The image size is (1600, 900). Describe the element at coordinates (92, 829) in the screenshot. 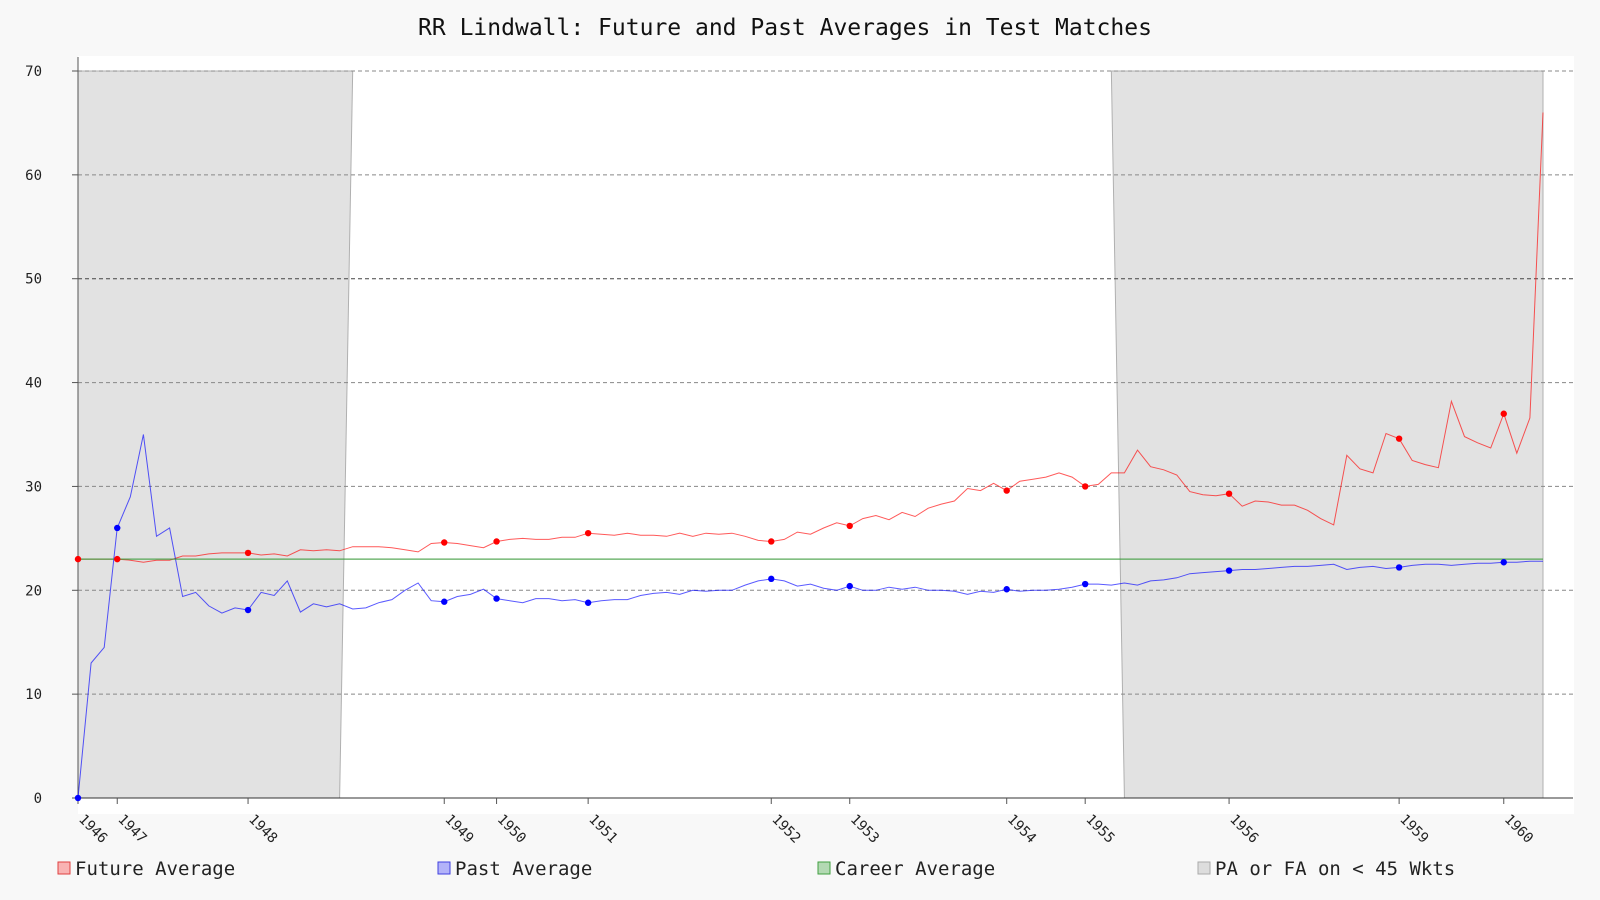

I see `x-tick-label-1946: 1946` at that location.